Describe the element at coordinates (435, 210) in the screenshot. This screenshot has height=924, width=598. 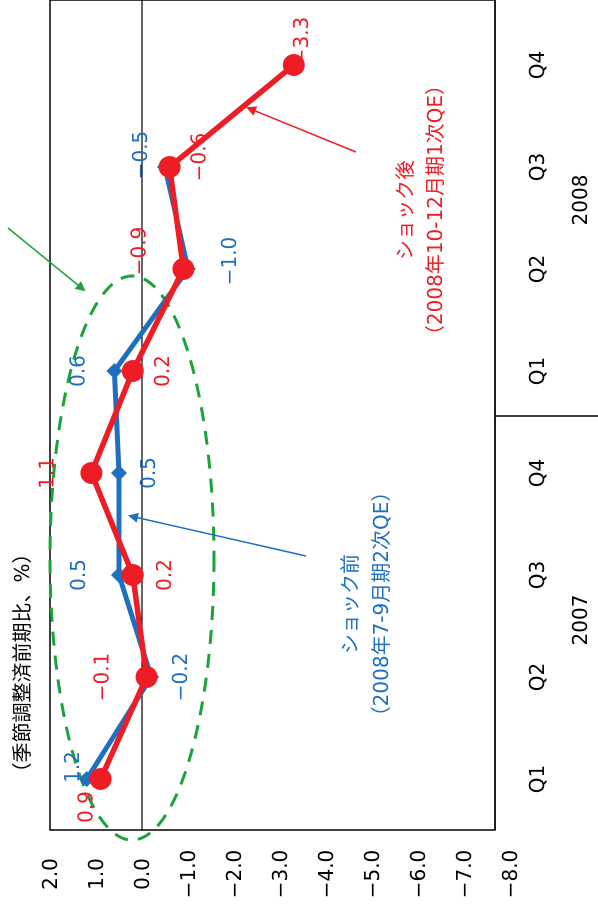
I see `annotation-after-line2: （2008年10-12月期1次QE）` at that location.